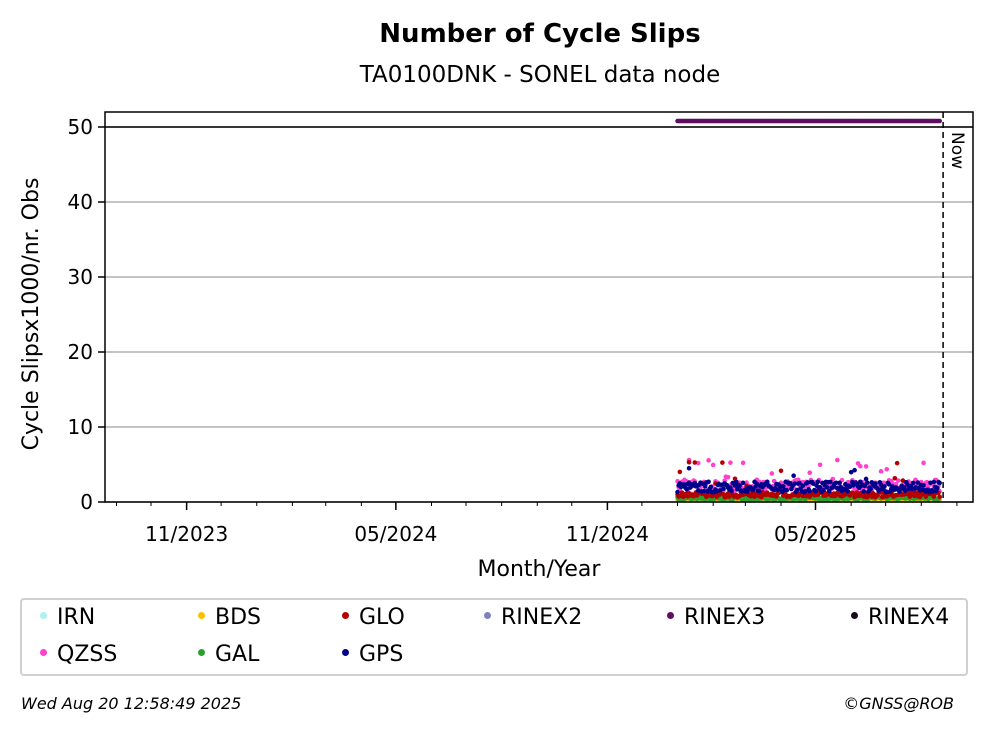 The height and width of the screenshot is (734, 992). Describe the element at coordinates (957, 150) in the screenshot. I see `now-label: Now` at that location.